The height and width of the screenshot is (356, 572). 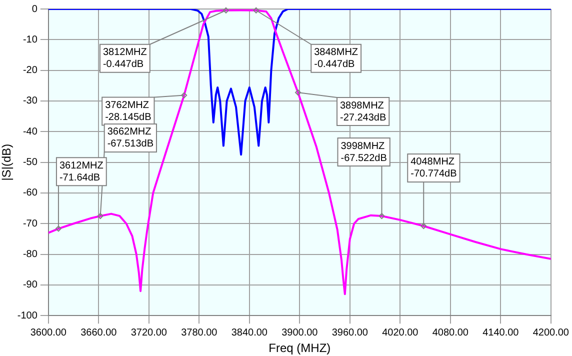 I want to click on y-tick-label: -70, so click(x=30, y=224).